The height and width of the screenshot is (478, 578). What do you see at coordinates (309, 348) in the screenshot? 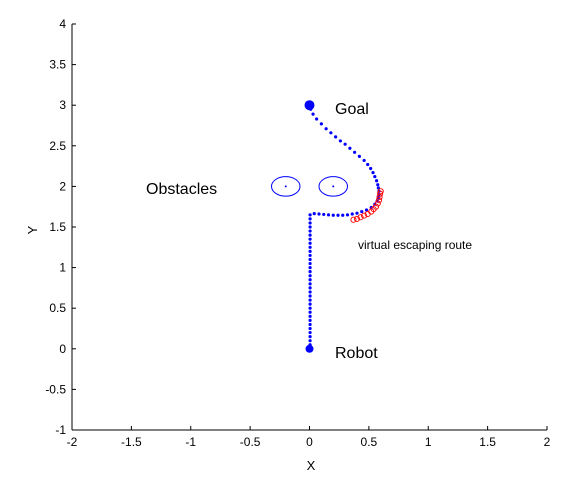
I see `robot-marker` at bounding box center [309, 348].